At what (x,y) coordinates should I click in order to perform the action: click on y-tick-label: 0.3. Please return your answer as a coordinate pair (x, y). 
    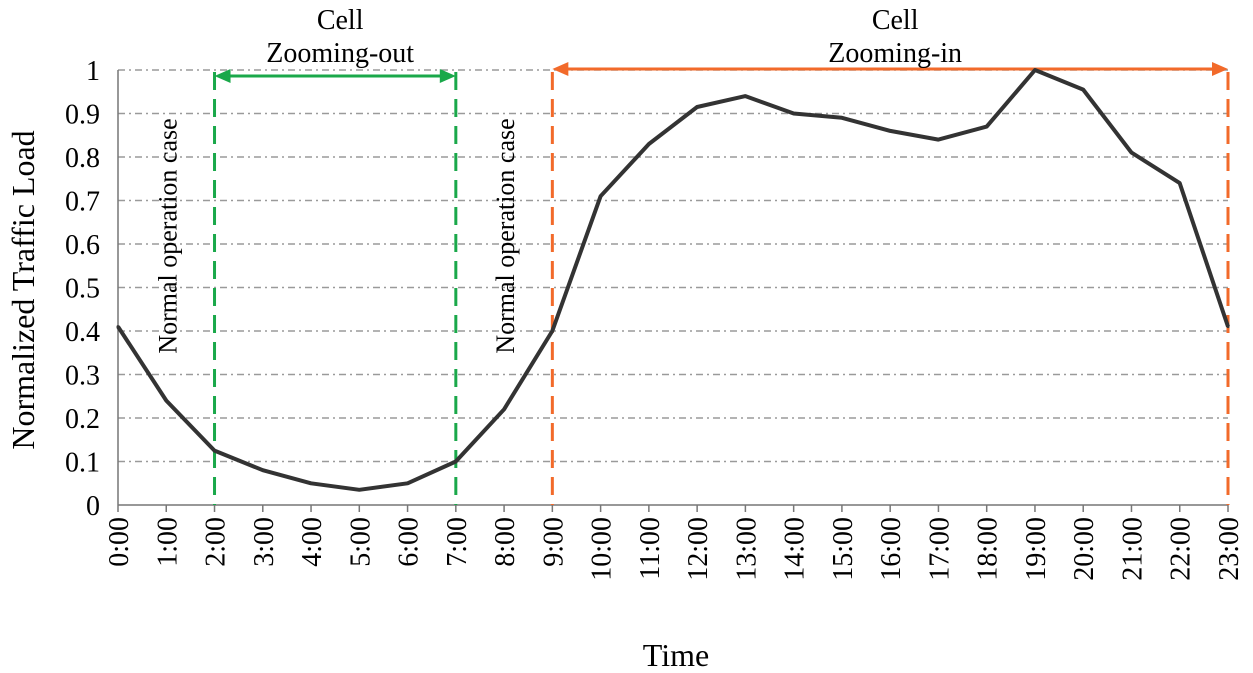
    Looking at the image, I should click on (82, 376).